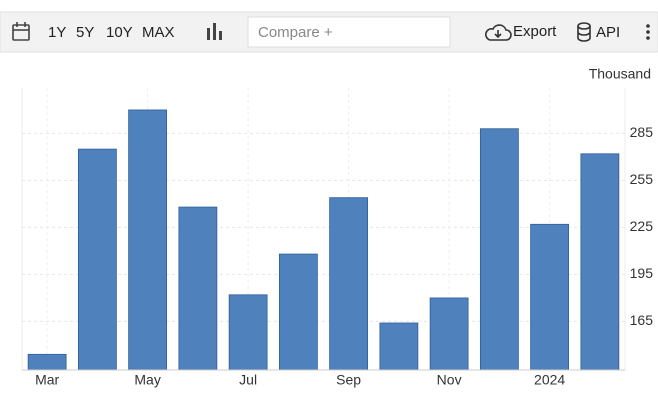 Image resolution: width=658 pixels, height=403 pixels. What do you see at coordinates (620, 74) in the screenshot?
I see `unit-label: Thousand` at bounding box center [620, 74].